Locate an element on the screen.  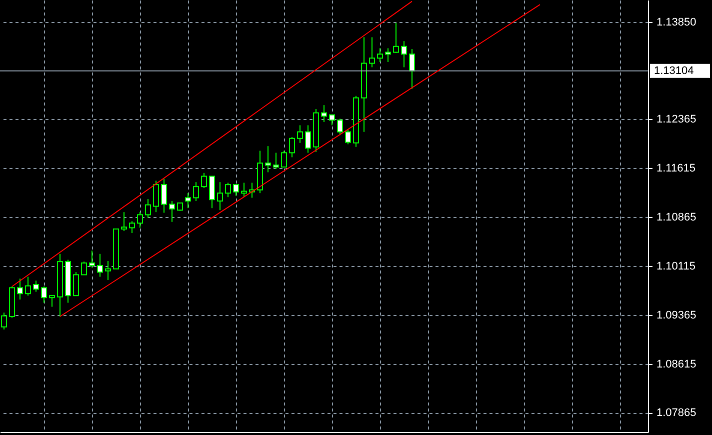
y-tick-label: 1.09365 is located at coordinates (676, 315).